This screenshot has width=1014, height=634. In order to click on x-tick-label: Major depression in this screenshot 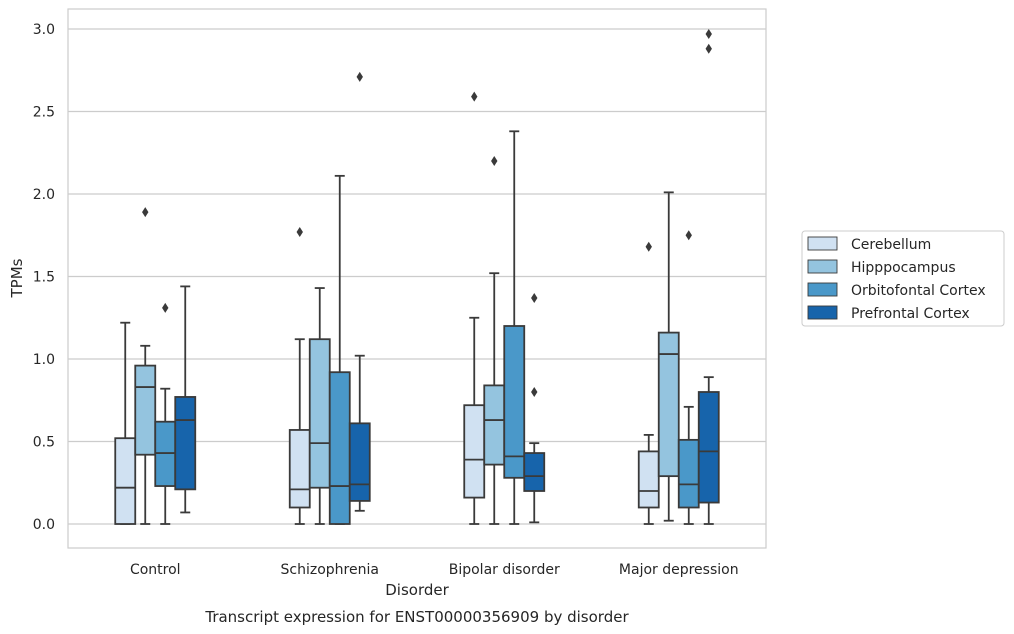, I will do `click(679, 570)`.